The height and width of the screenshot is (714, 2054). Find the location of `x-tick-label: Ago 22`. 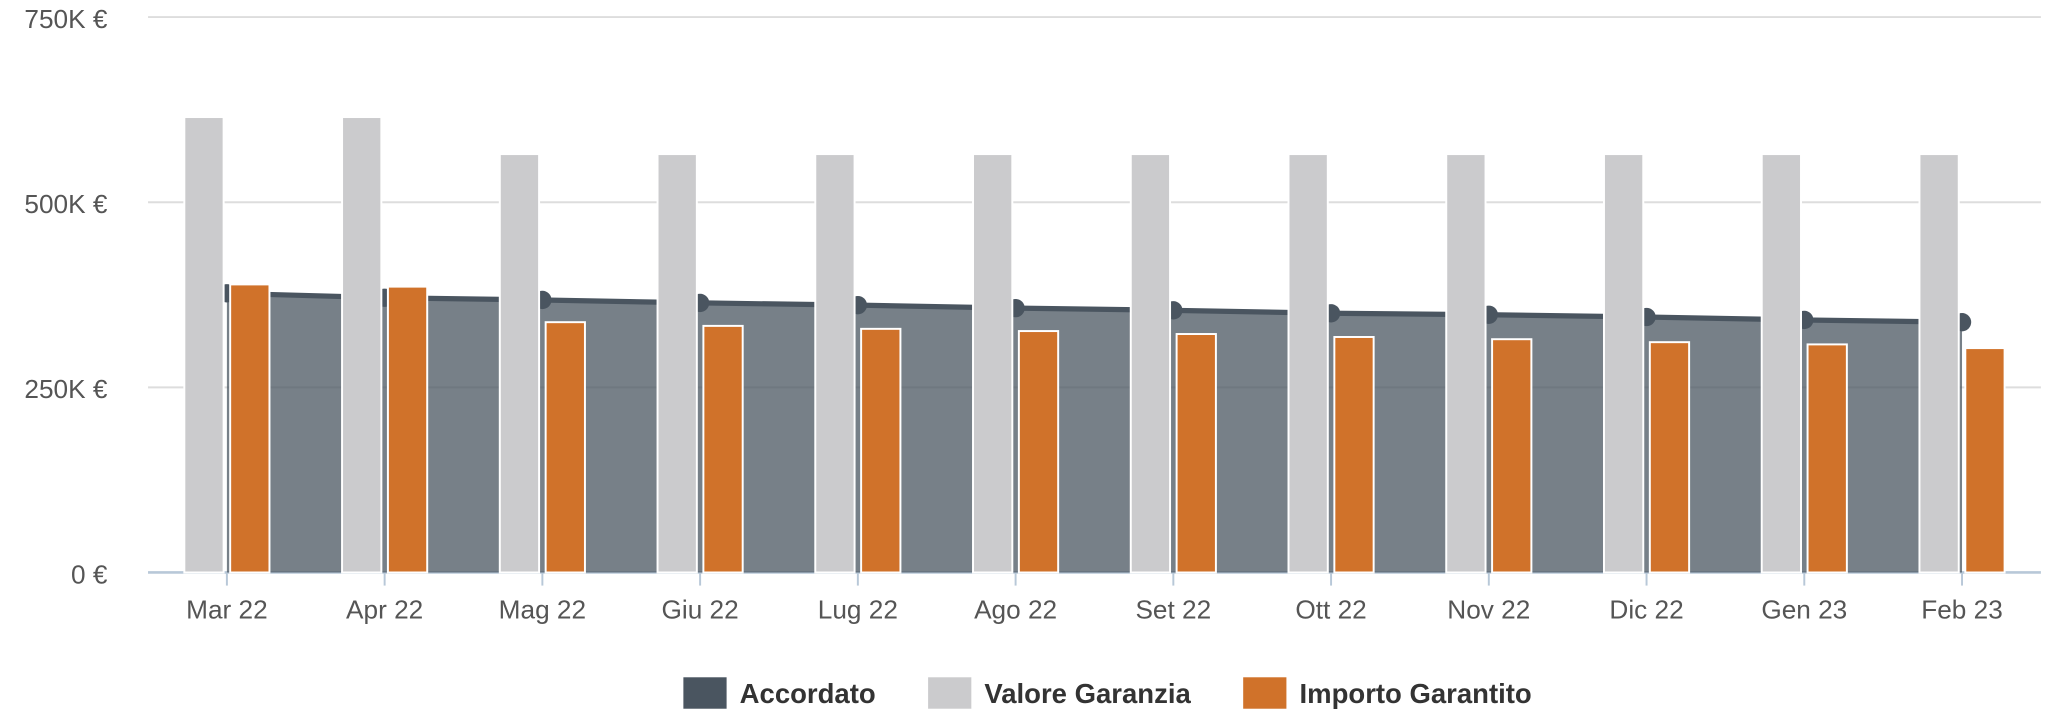

x-tick-label: Ago 22 is located at coordinates (1015, 610).